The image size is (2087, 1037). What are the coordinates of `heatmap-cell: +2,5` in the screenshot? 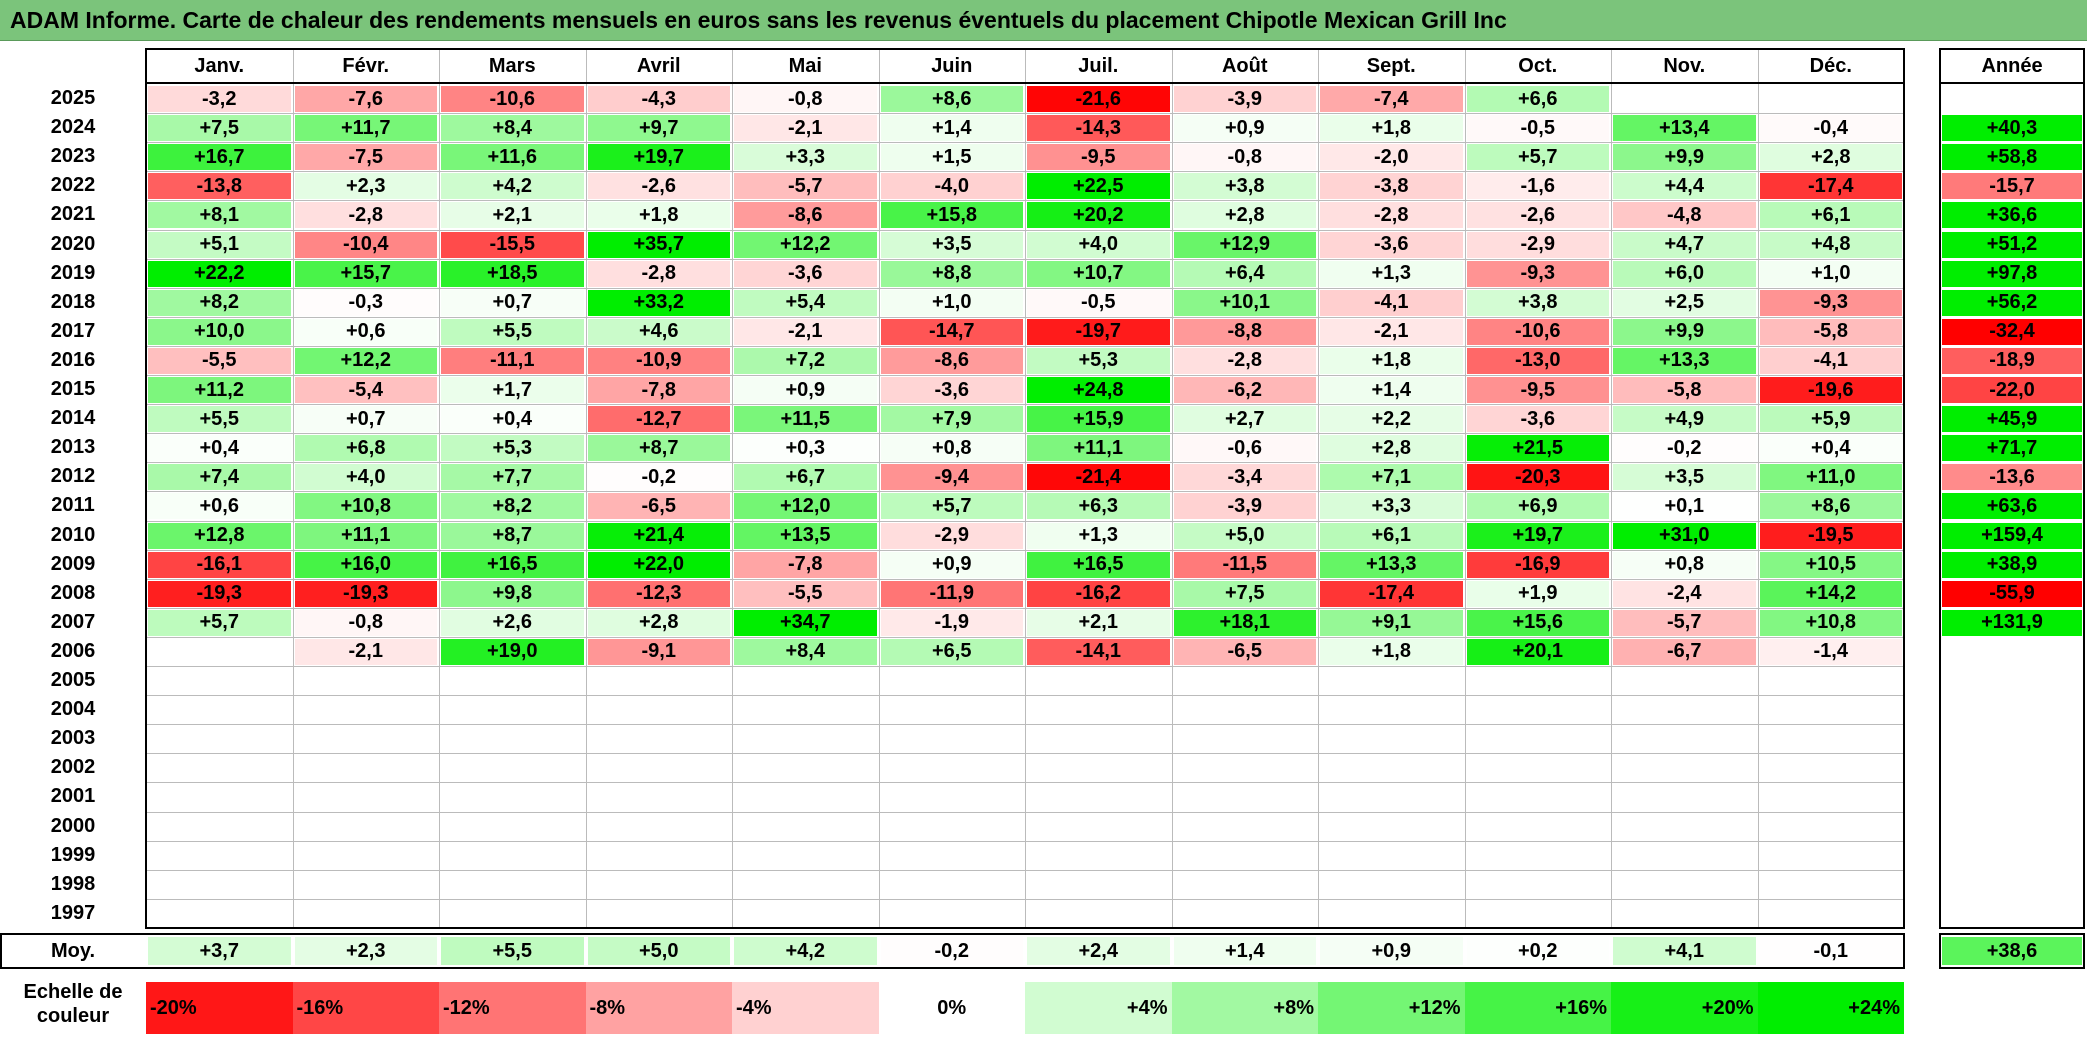 It's located at (1684, 302).